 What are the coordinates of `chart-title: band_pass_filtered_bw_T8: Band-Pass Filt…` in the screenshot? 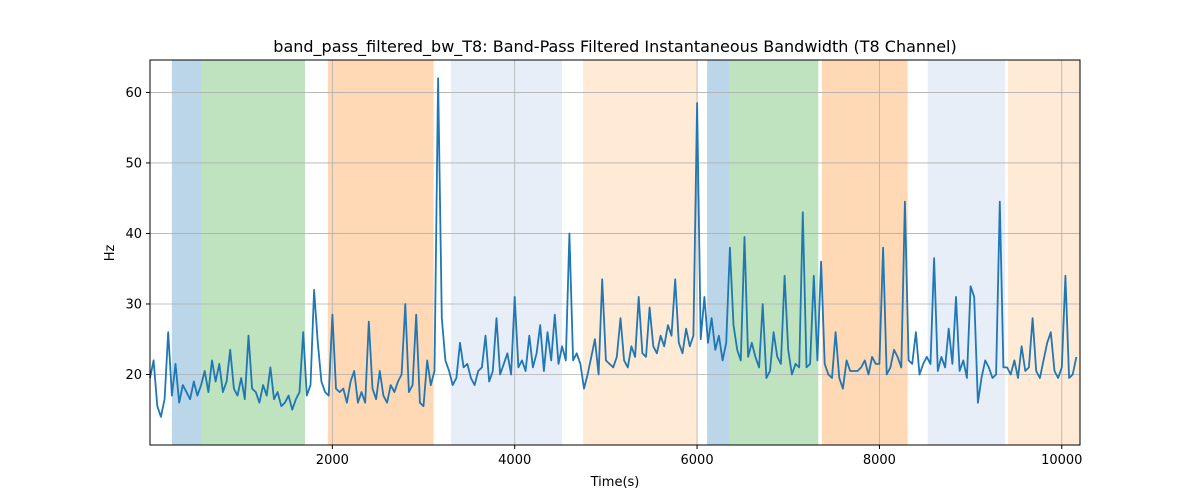 It's located at (614, 47).